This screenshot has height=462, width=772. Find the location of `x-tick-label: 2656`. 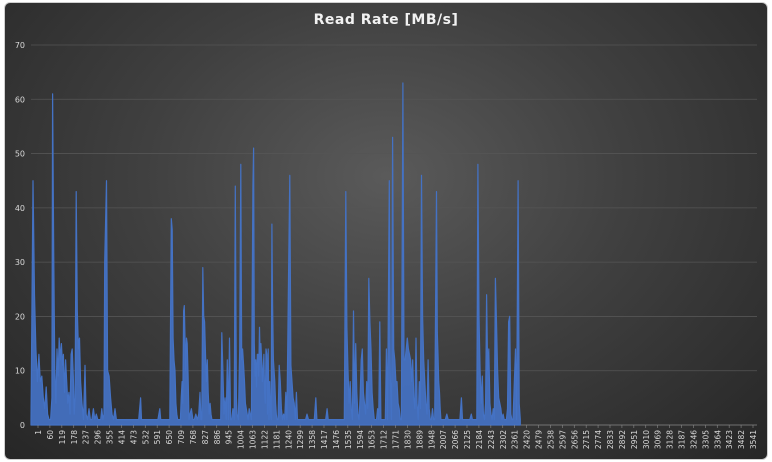

x-tick-label: 2656 is located at coordinates (574, 439).